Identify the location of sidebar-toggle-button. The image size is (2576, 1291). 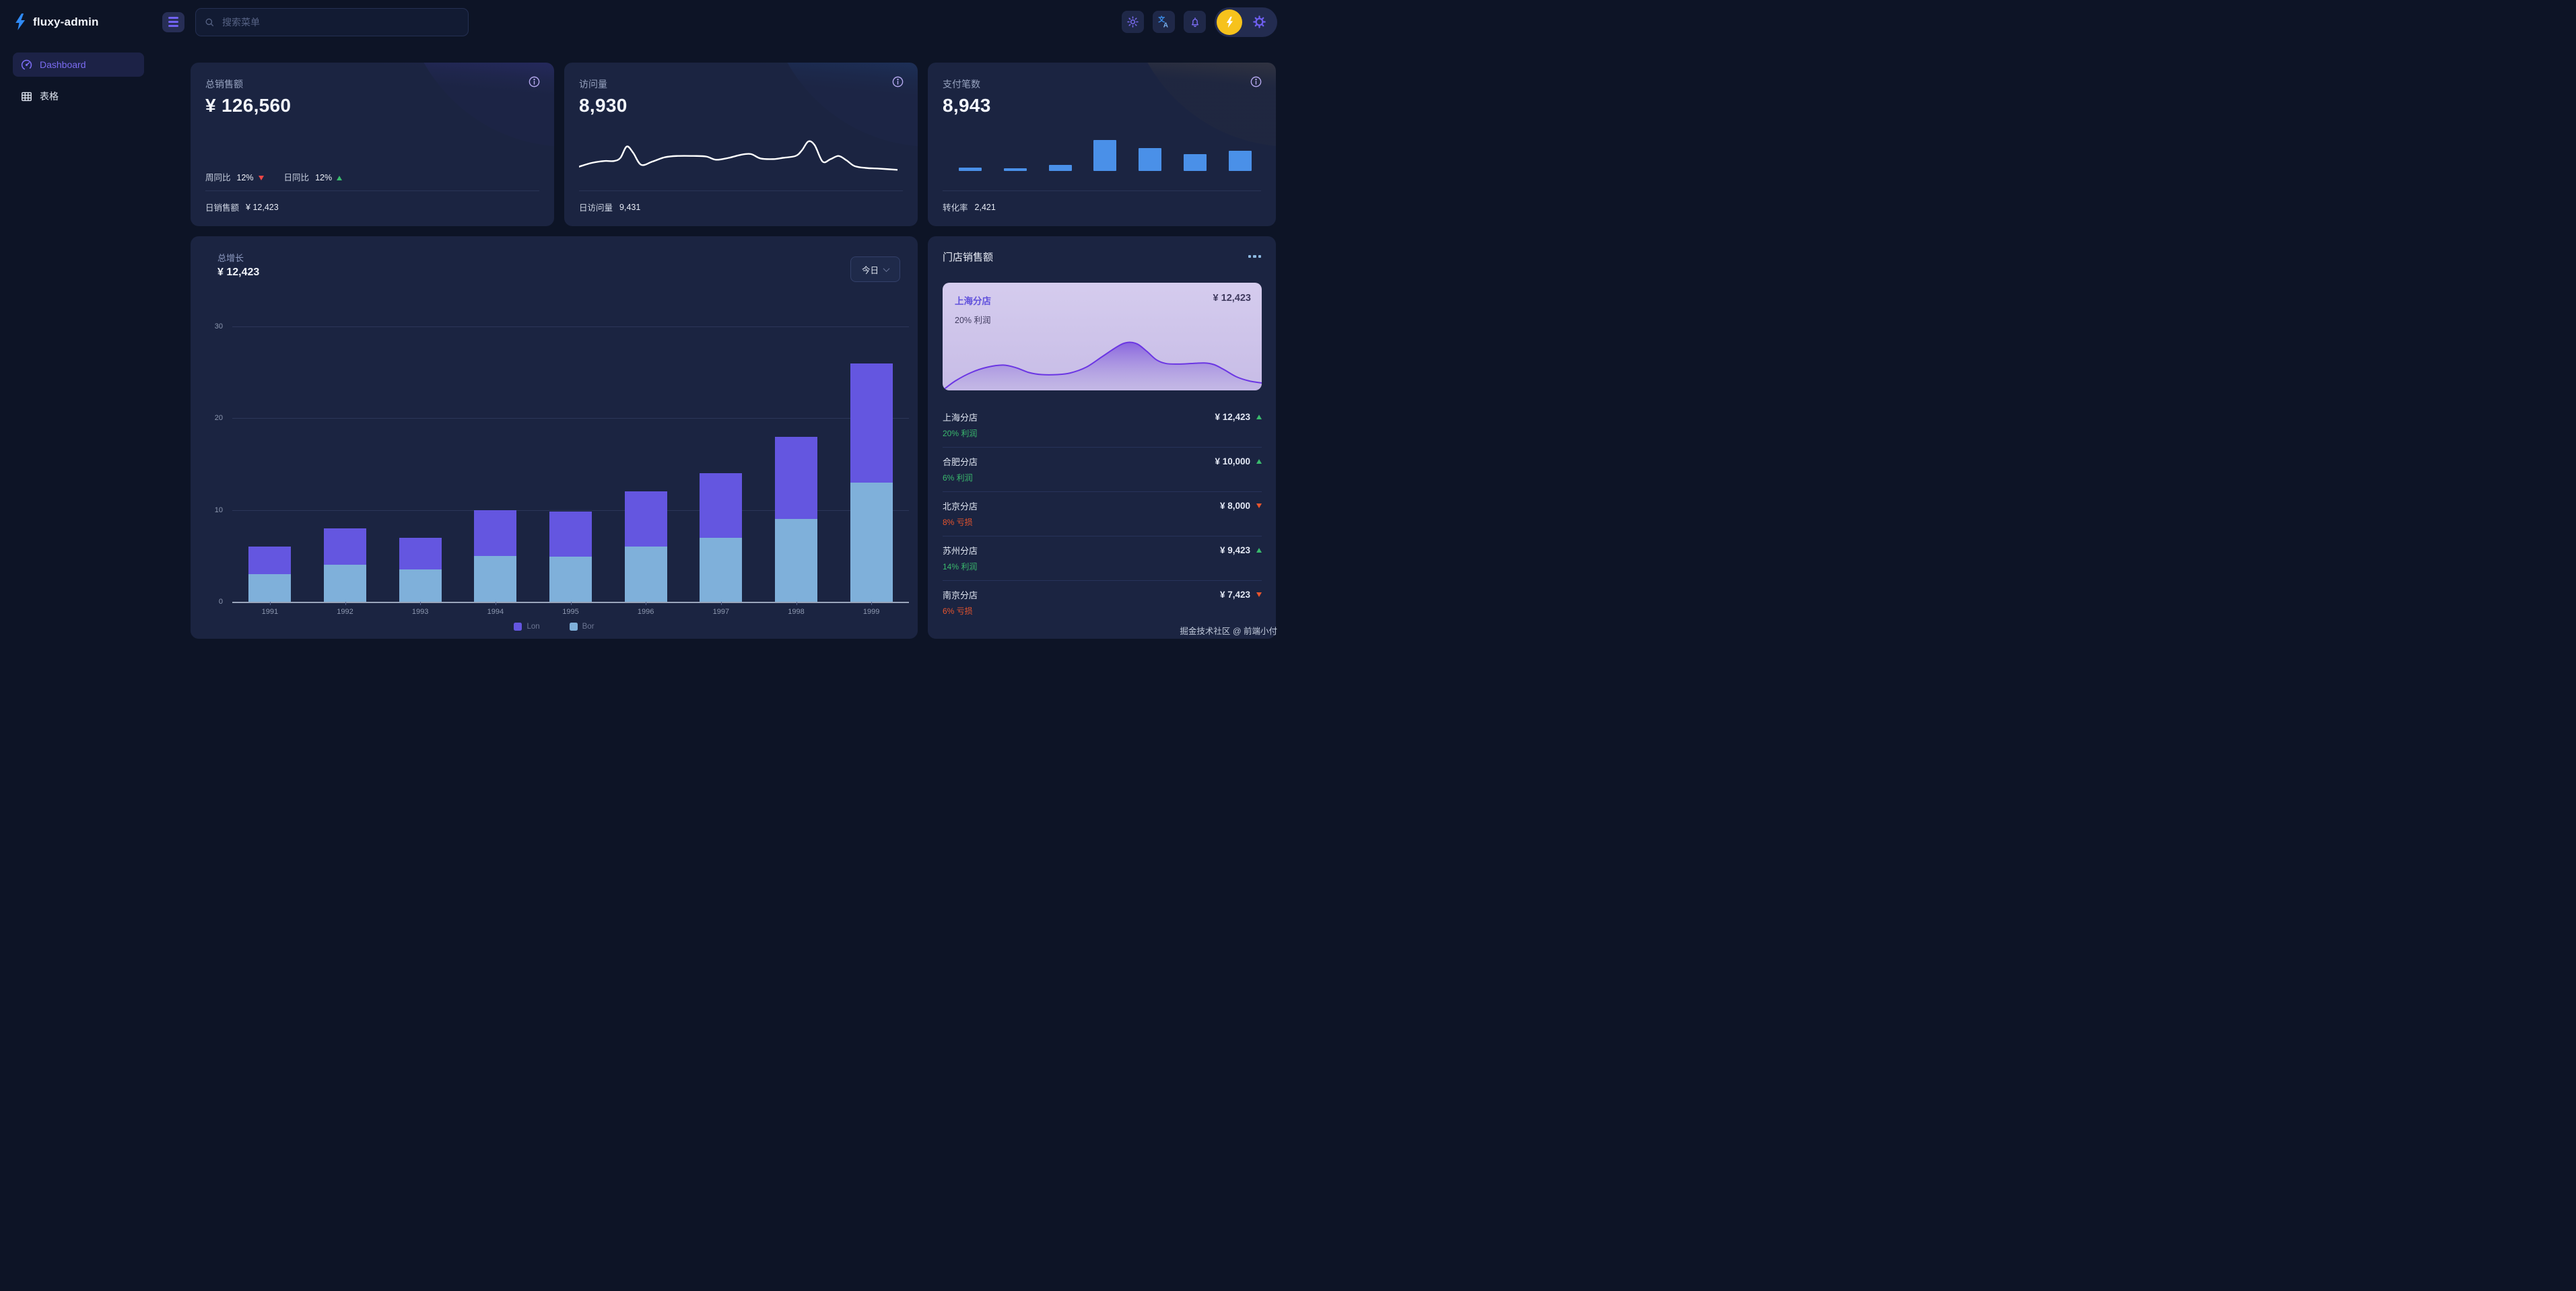
(173, 21).